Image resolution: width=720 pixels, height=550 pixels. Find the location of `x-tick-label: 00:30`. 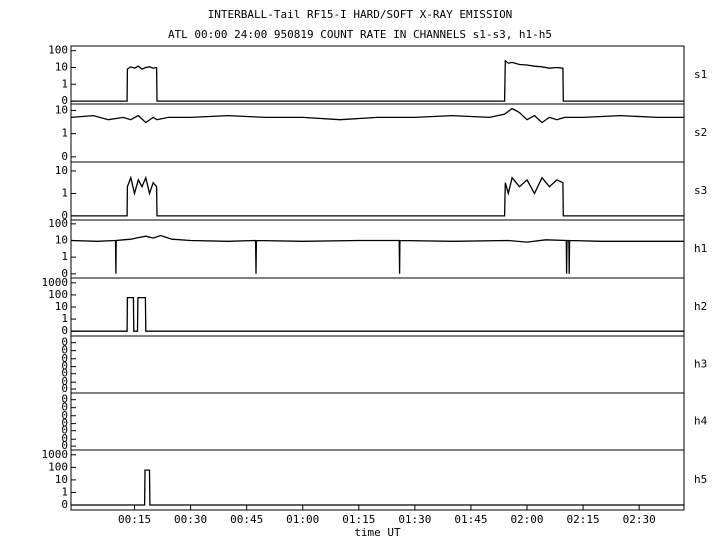

x-tick-label: 00:30 is located at coordinates (190, 519).